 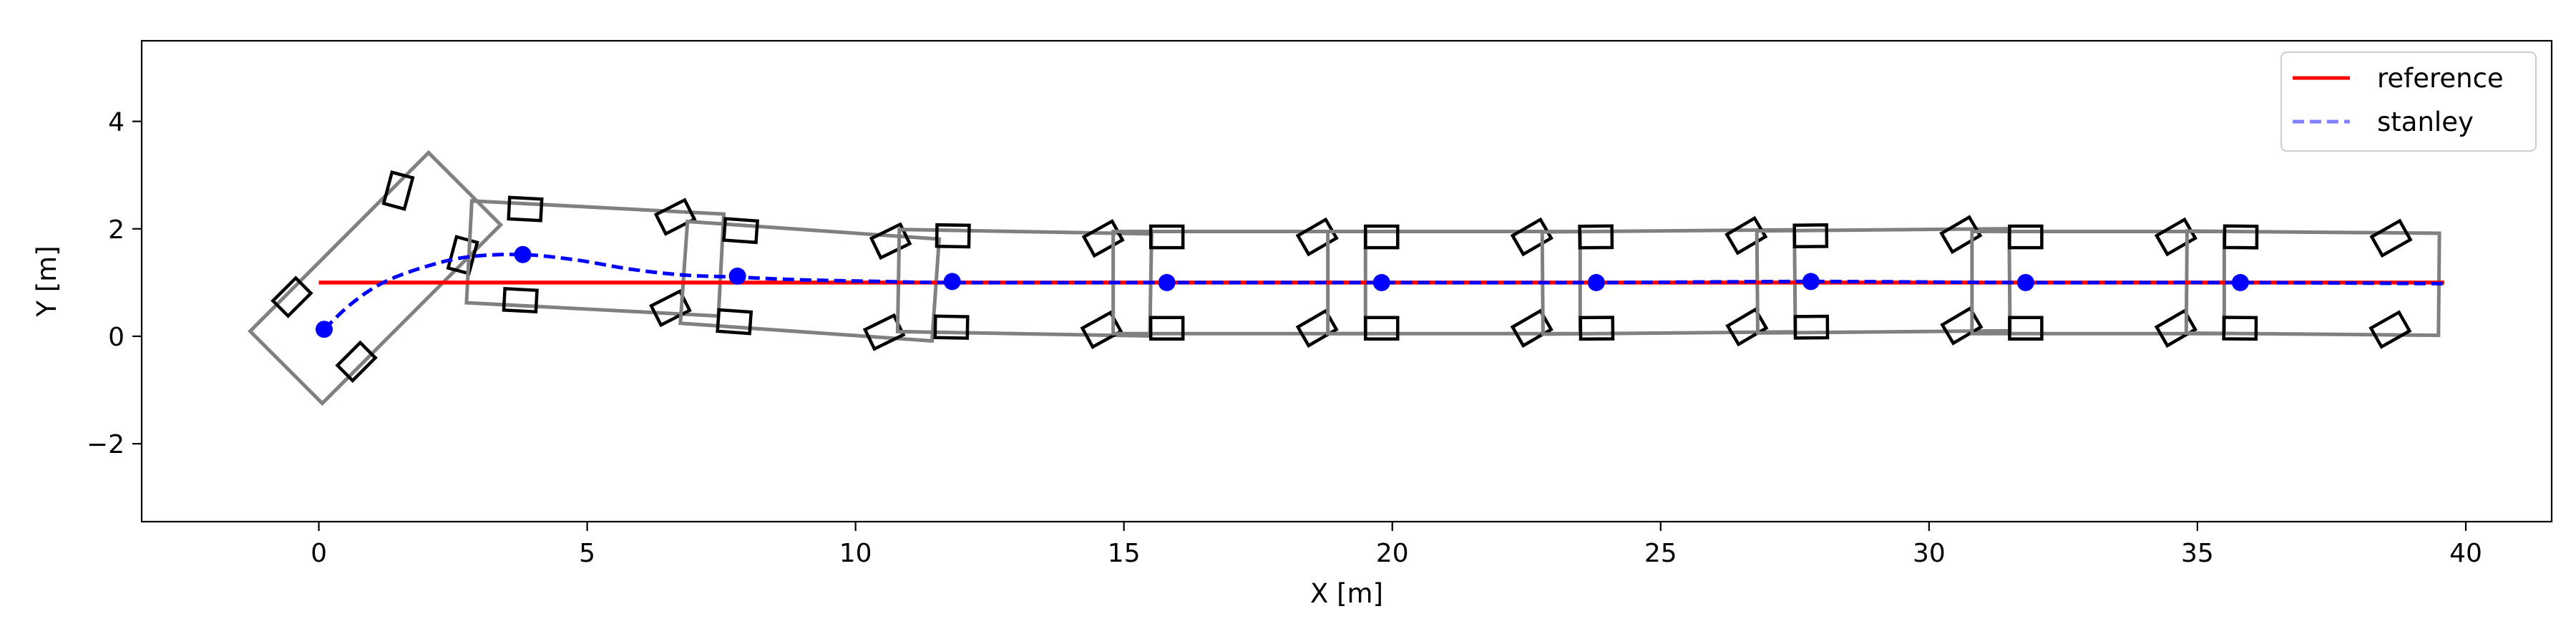 What do you see at coordinates (1392, 553) in the screenshot?
I see `x-tick-label: 20` at bounding box center [1392, 553].